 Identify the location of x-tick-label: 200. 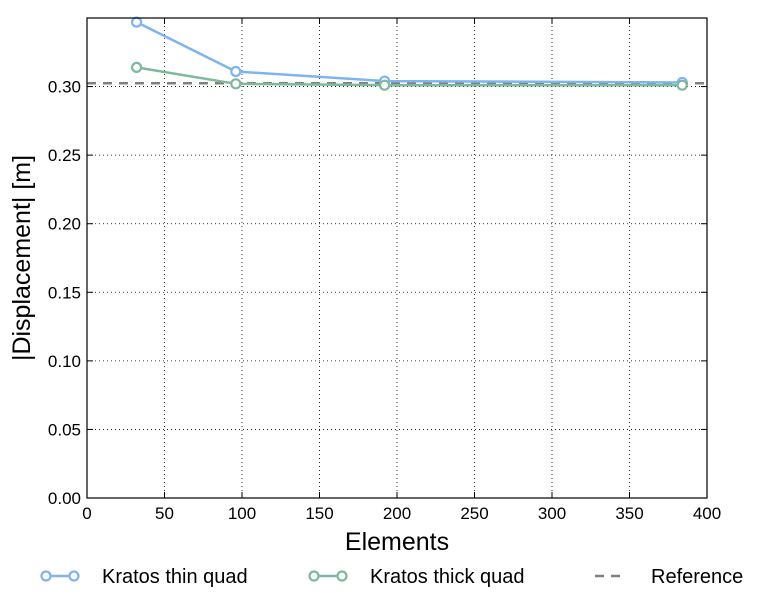
(397, 513).